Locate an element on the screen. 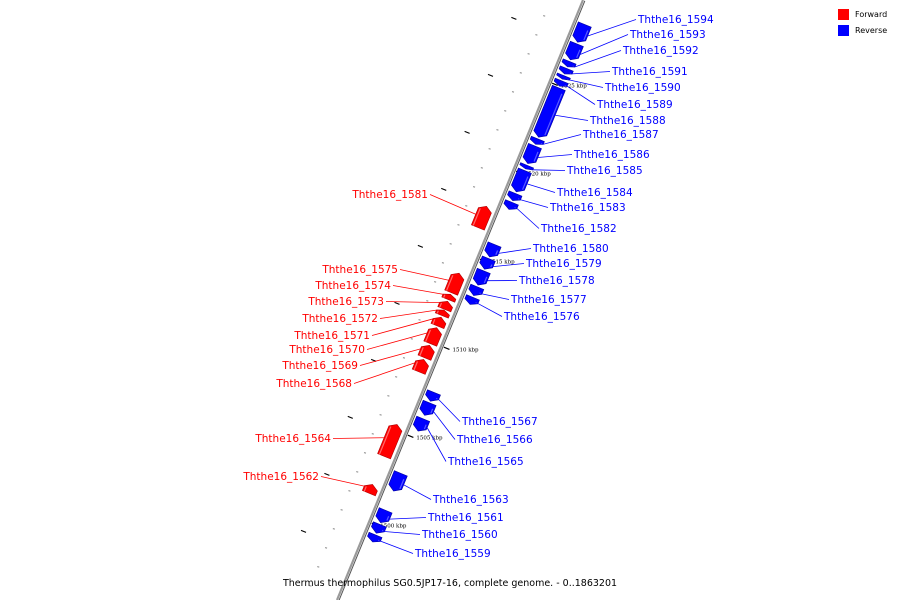 Image resolution: width=900 pixels, height=600 pixels. forward-swatch is located at coordinates (843, 14).